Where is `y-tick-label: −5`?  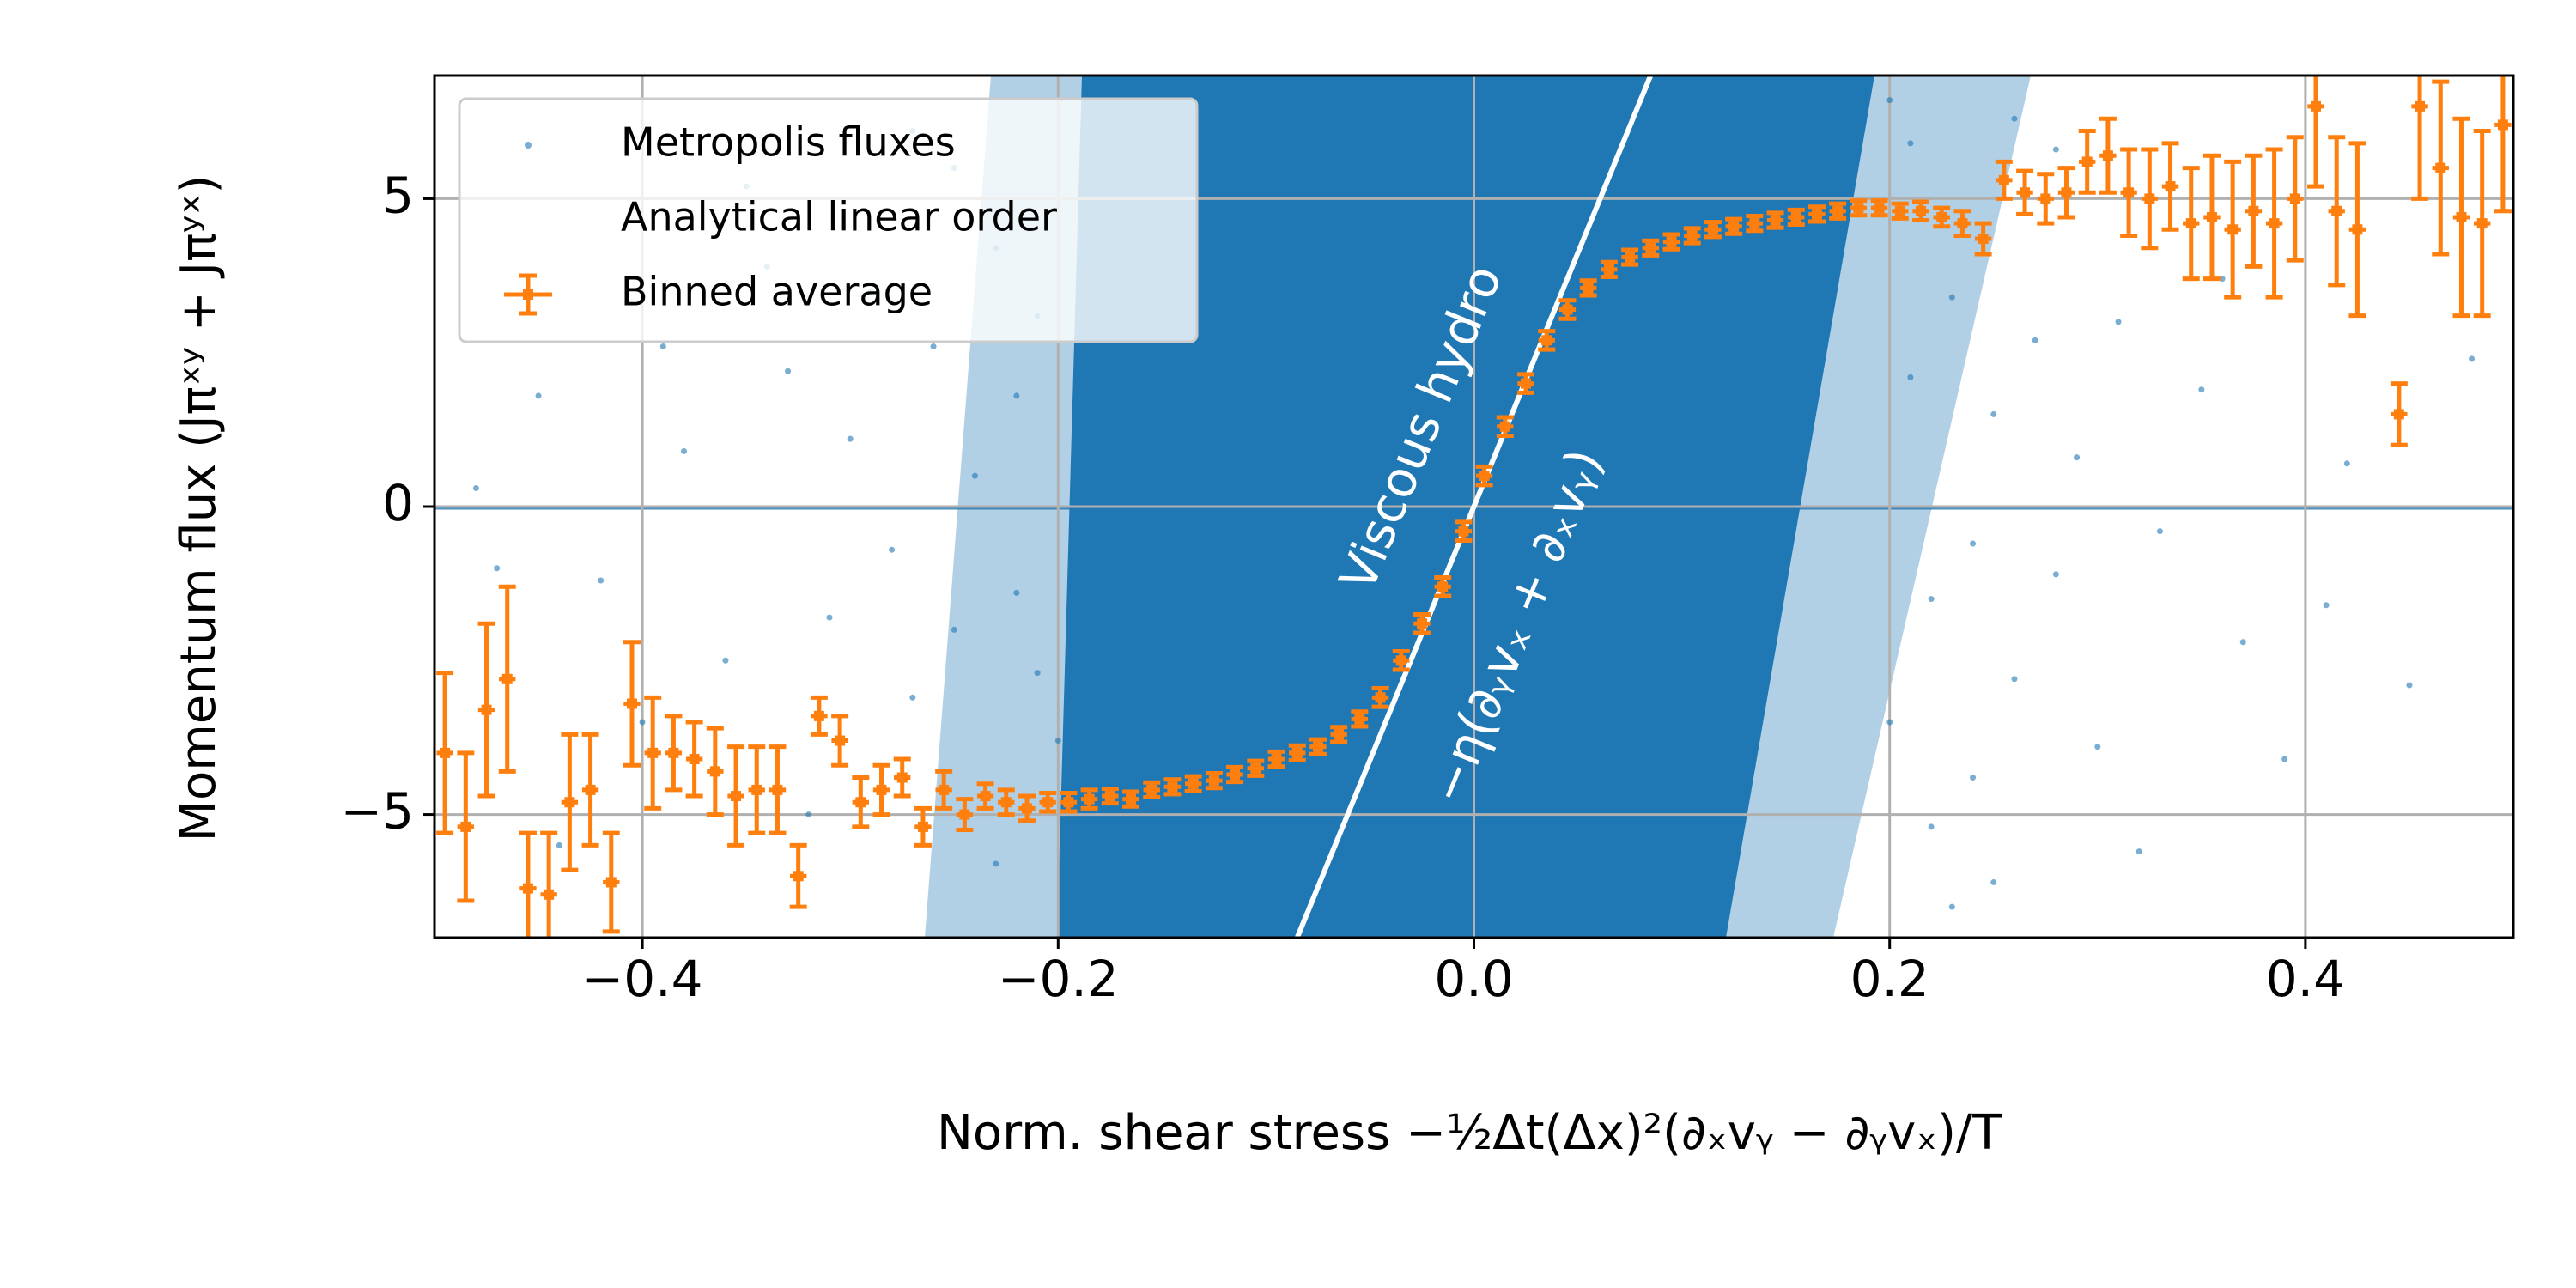 y-tick-label: −5 is located at coordinates (378, 812).